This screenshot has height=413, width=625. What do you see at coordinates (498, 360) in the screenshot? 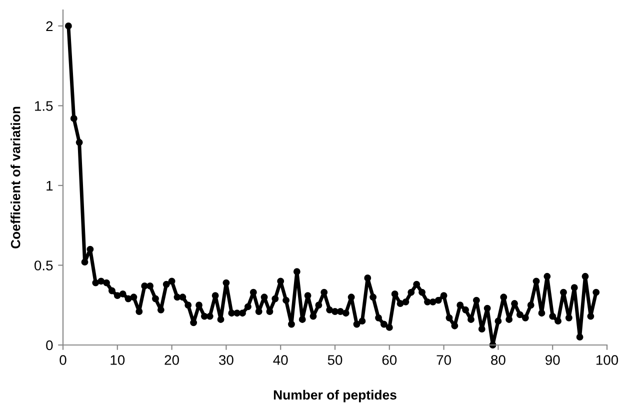
I see `x-tick-label: 80` at bounding box center [498, 360].